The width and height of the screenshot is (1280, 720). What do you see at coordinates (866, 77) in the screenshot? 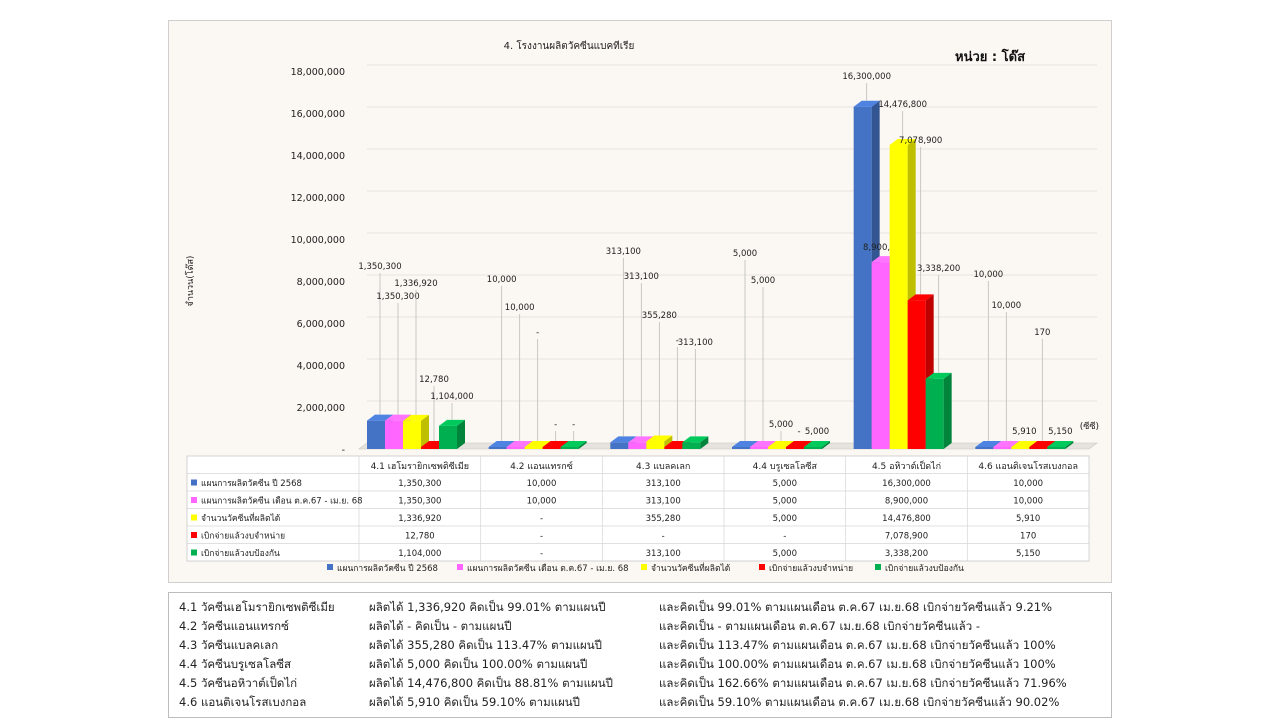
I see `data-label: 16,300,000` at bounding box center [866, 77].